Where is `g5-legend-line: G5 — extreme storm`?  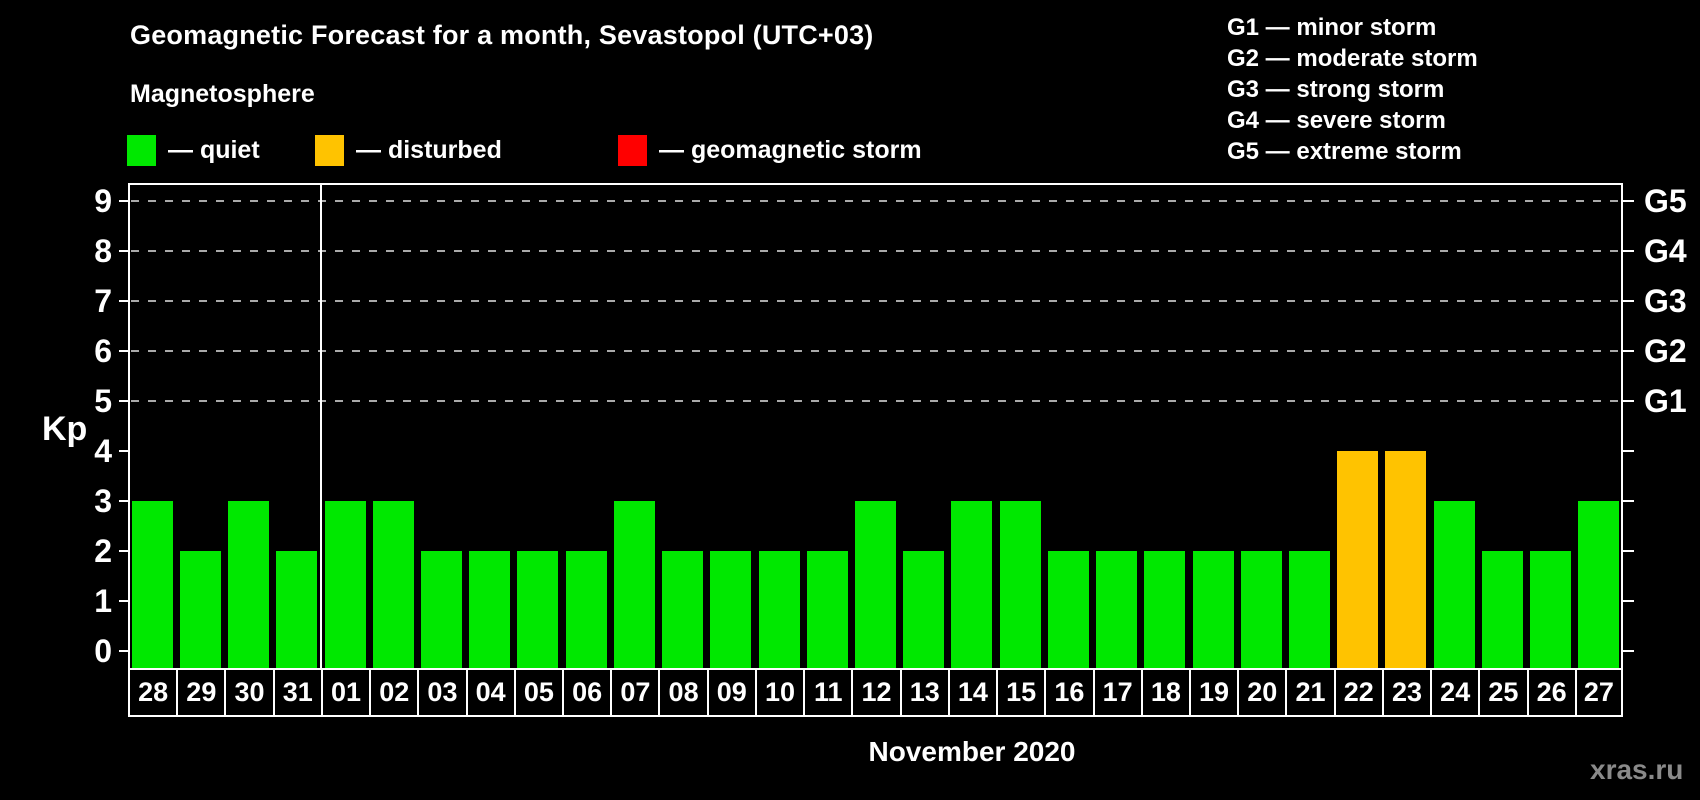 g5-legend-line: G5 — extreme storm is located at coordinates (1344, 151).